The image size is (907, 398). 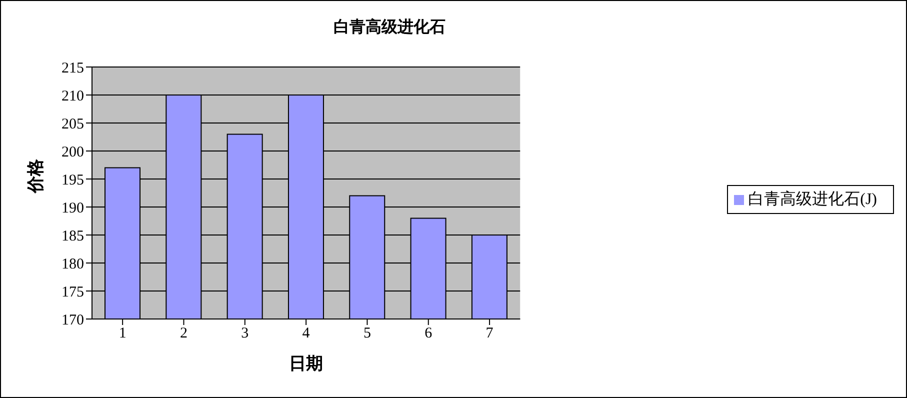 What do you see at coordinates (73, 236) in the screenshot?
I see `y-tick-label: 185` at bounding box center [73, 236].